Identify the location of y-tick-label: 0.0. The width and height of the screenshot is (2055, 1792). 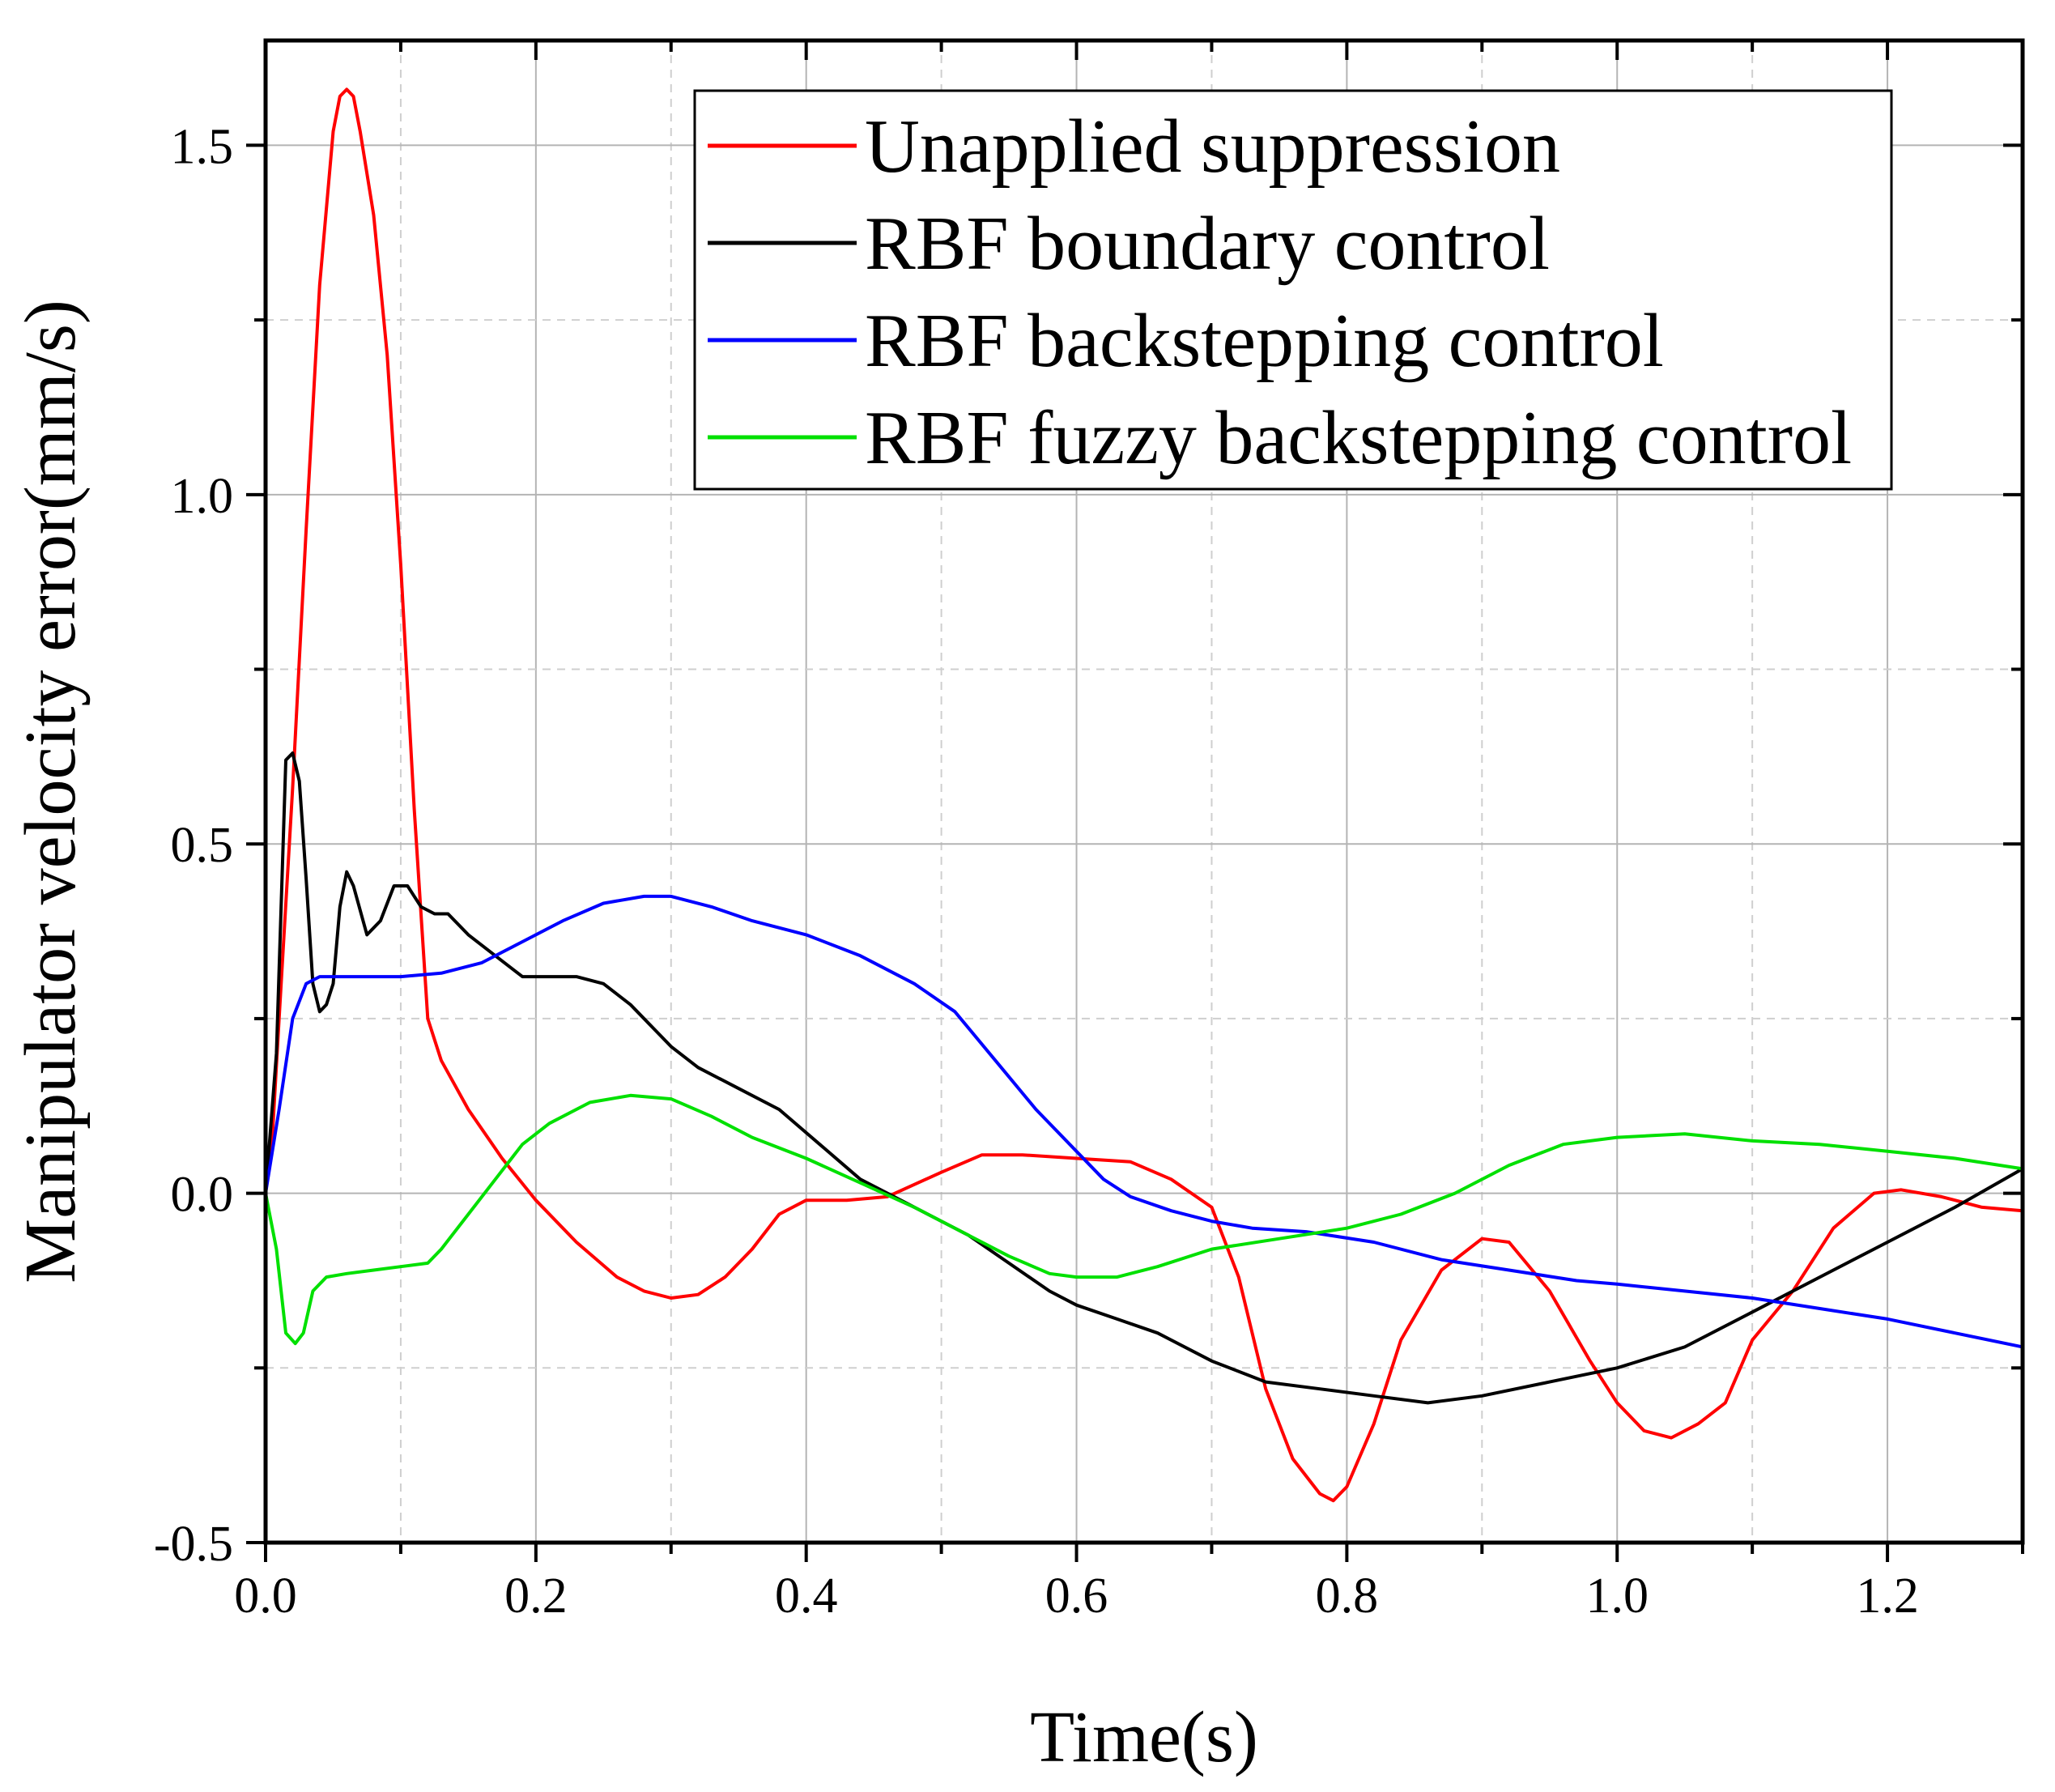
(202, 1196).